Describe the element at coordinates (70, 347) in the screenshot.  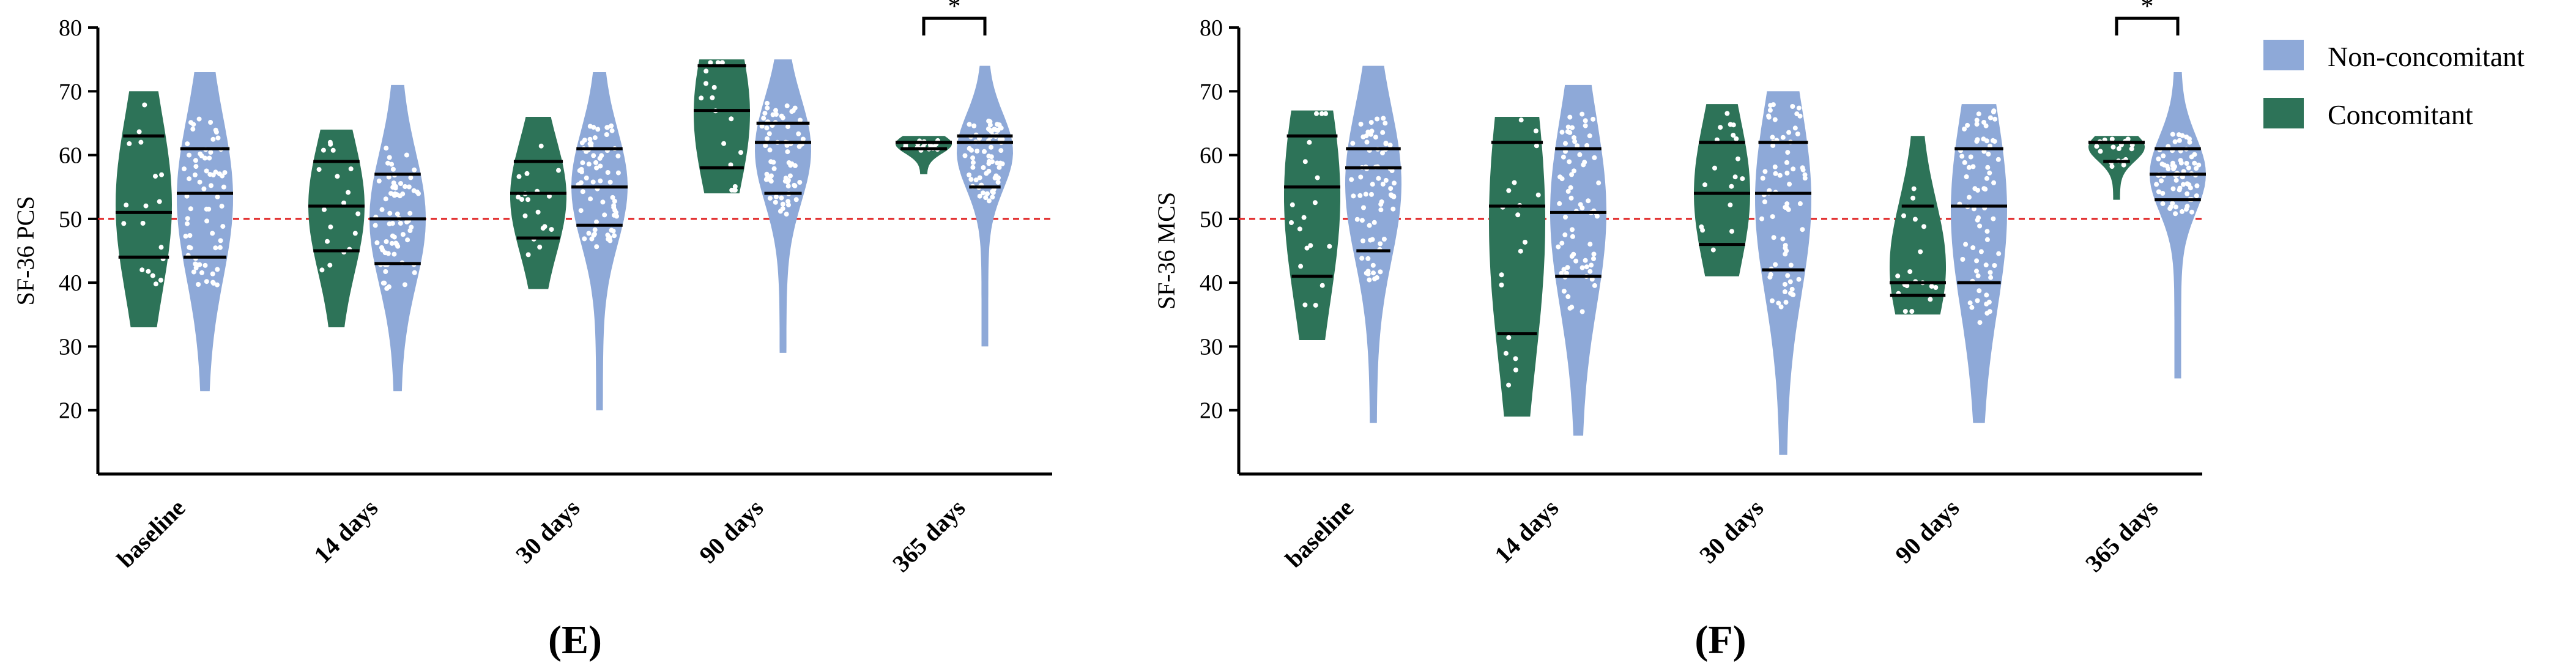
I see `y-tick-label: 30` at that location.